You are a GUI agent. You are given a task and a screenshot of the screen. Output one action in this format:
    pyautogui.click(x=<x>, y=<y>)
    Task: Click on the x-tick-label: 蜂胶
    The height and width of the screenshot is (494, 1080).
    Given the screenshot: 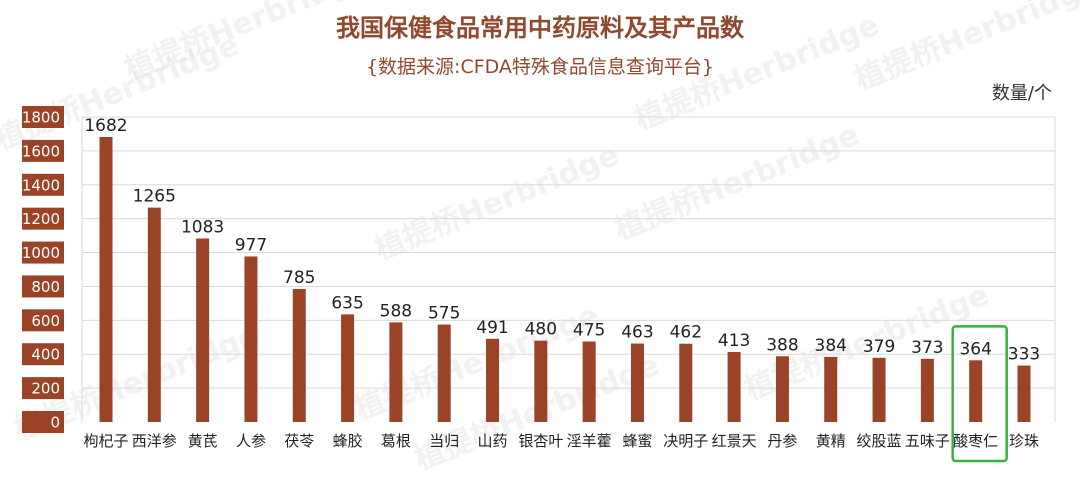 What is the action you would take?
    pyautogui.click(x=348, y=441)
    